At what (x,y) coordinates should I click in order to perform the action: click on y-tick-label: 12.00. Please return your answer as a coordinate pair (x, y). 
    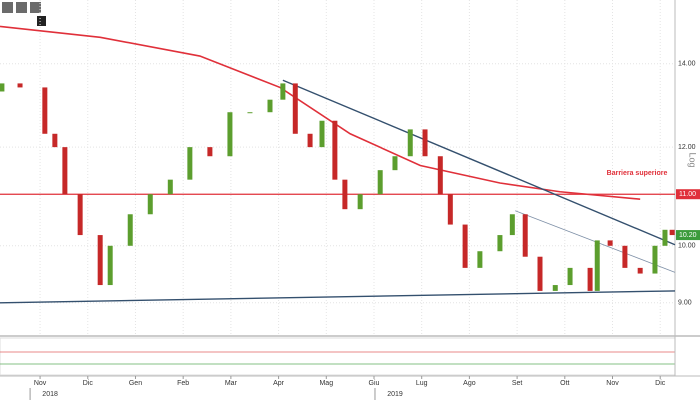
    Looking at the image, I should click on (687, 147).